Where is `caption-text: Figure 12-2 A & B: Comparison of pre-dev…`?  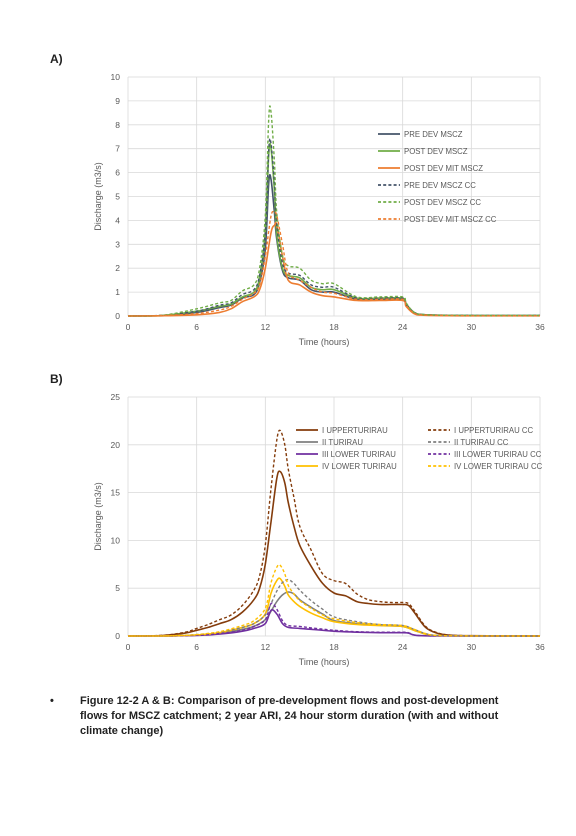
caption-text: Figure 12-2 A & B: Comparison of pre-dev… is located at coordinates (289, 716).